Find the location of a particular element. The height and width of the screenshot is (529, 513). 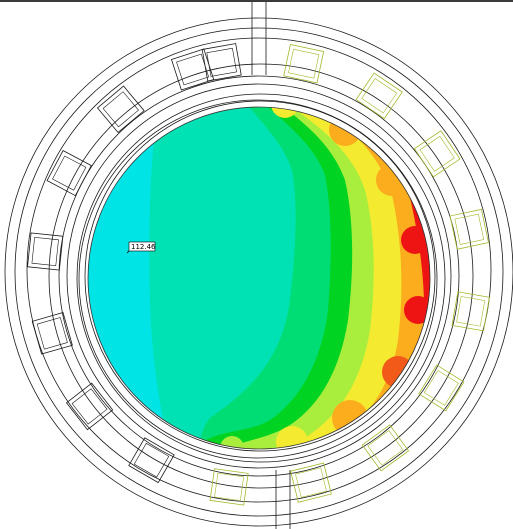

hotspot-bottom is located at coordinates (292, 437).